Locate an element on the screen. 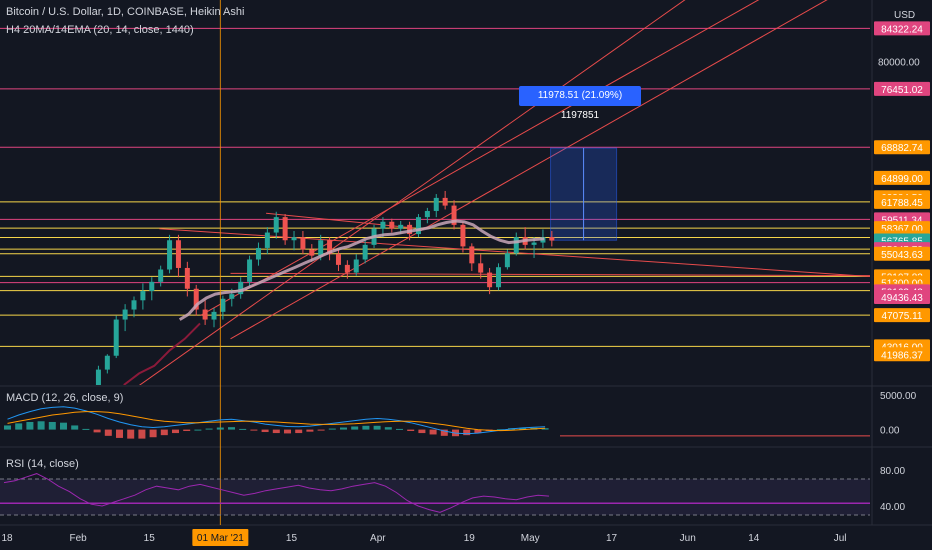 The height and width of the screenshot is (550, 932). price-label-text: 68882.74 is located at coordinates (902, 148).